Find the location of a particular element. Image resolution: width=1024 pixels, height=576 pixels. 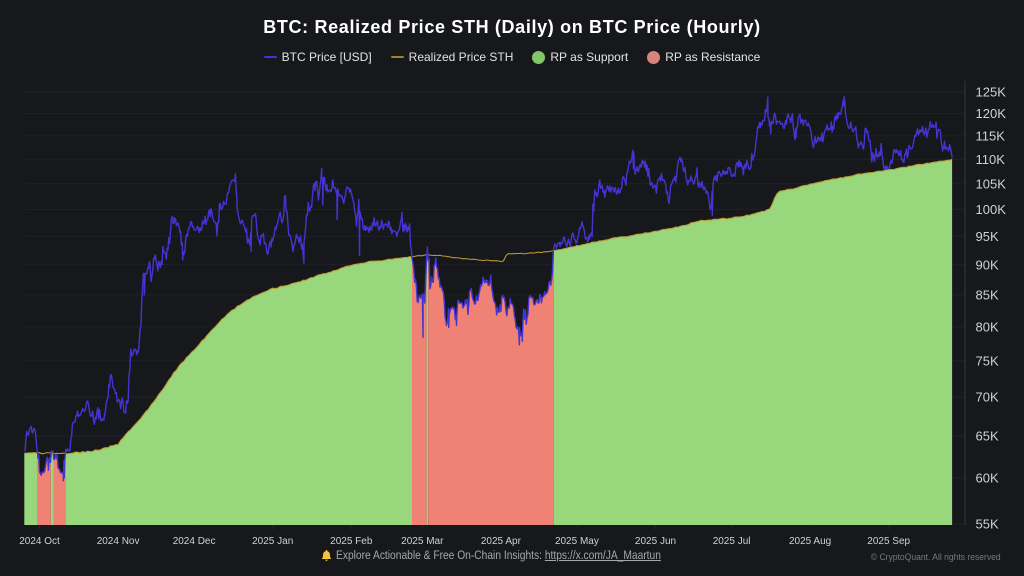

svg-text: 65K is located at coordinates (987, 436).